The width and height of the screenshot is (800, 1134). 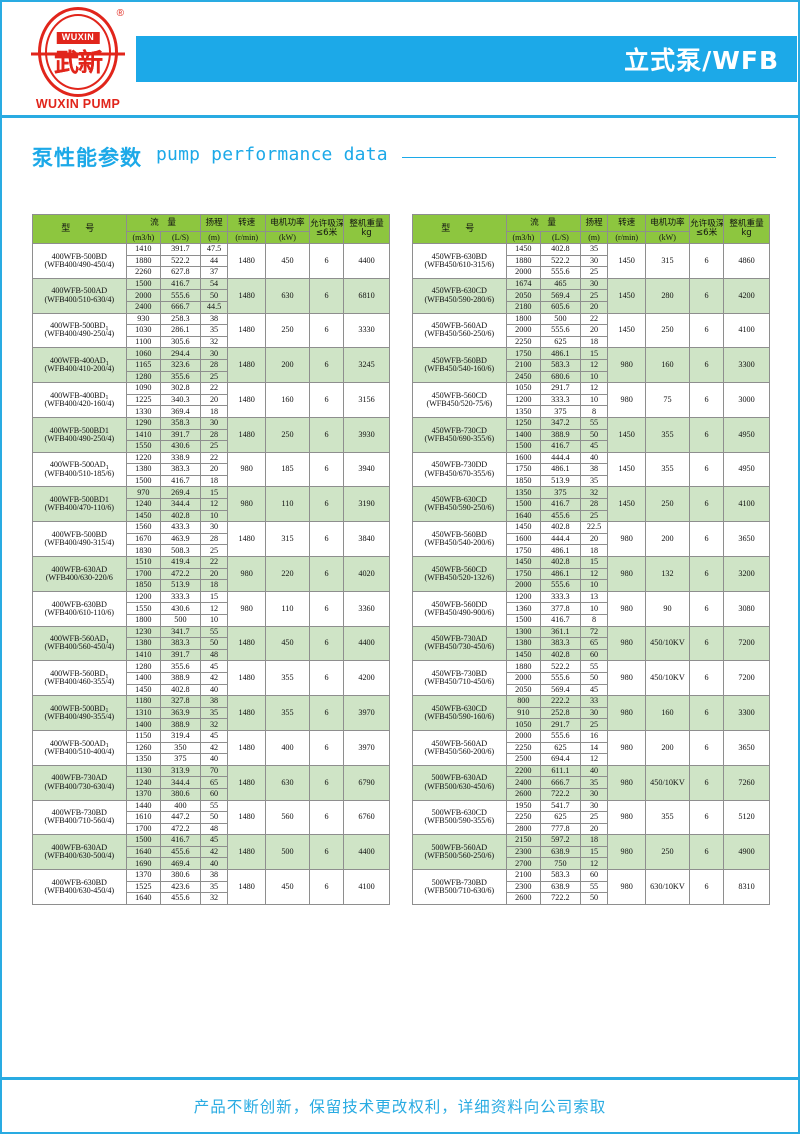 What do you see at coordinates (79, 291) in the screenshot?
I see `model-code: 400WFB-500AD` at bounding box center [79, 291].